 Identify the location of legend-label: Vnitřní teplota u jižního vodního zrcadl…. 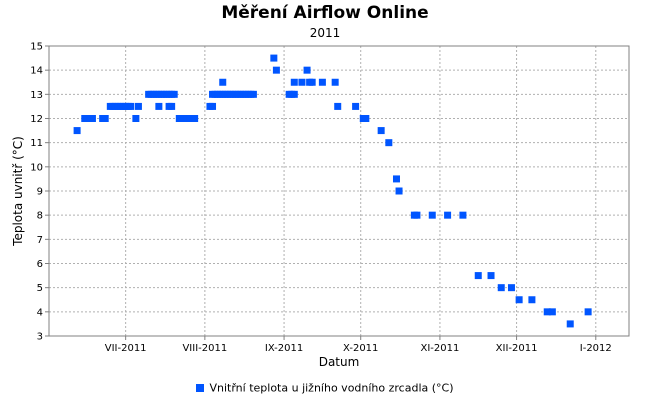
(331, 388).